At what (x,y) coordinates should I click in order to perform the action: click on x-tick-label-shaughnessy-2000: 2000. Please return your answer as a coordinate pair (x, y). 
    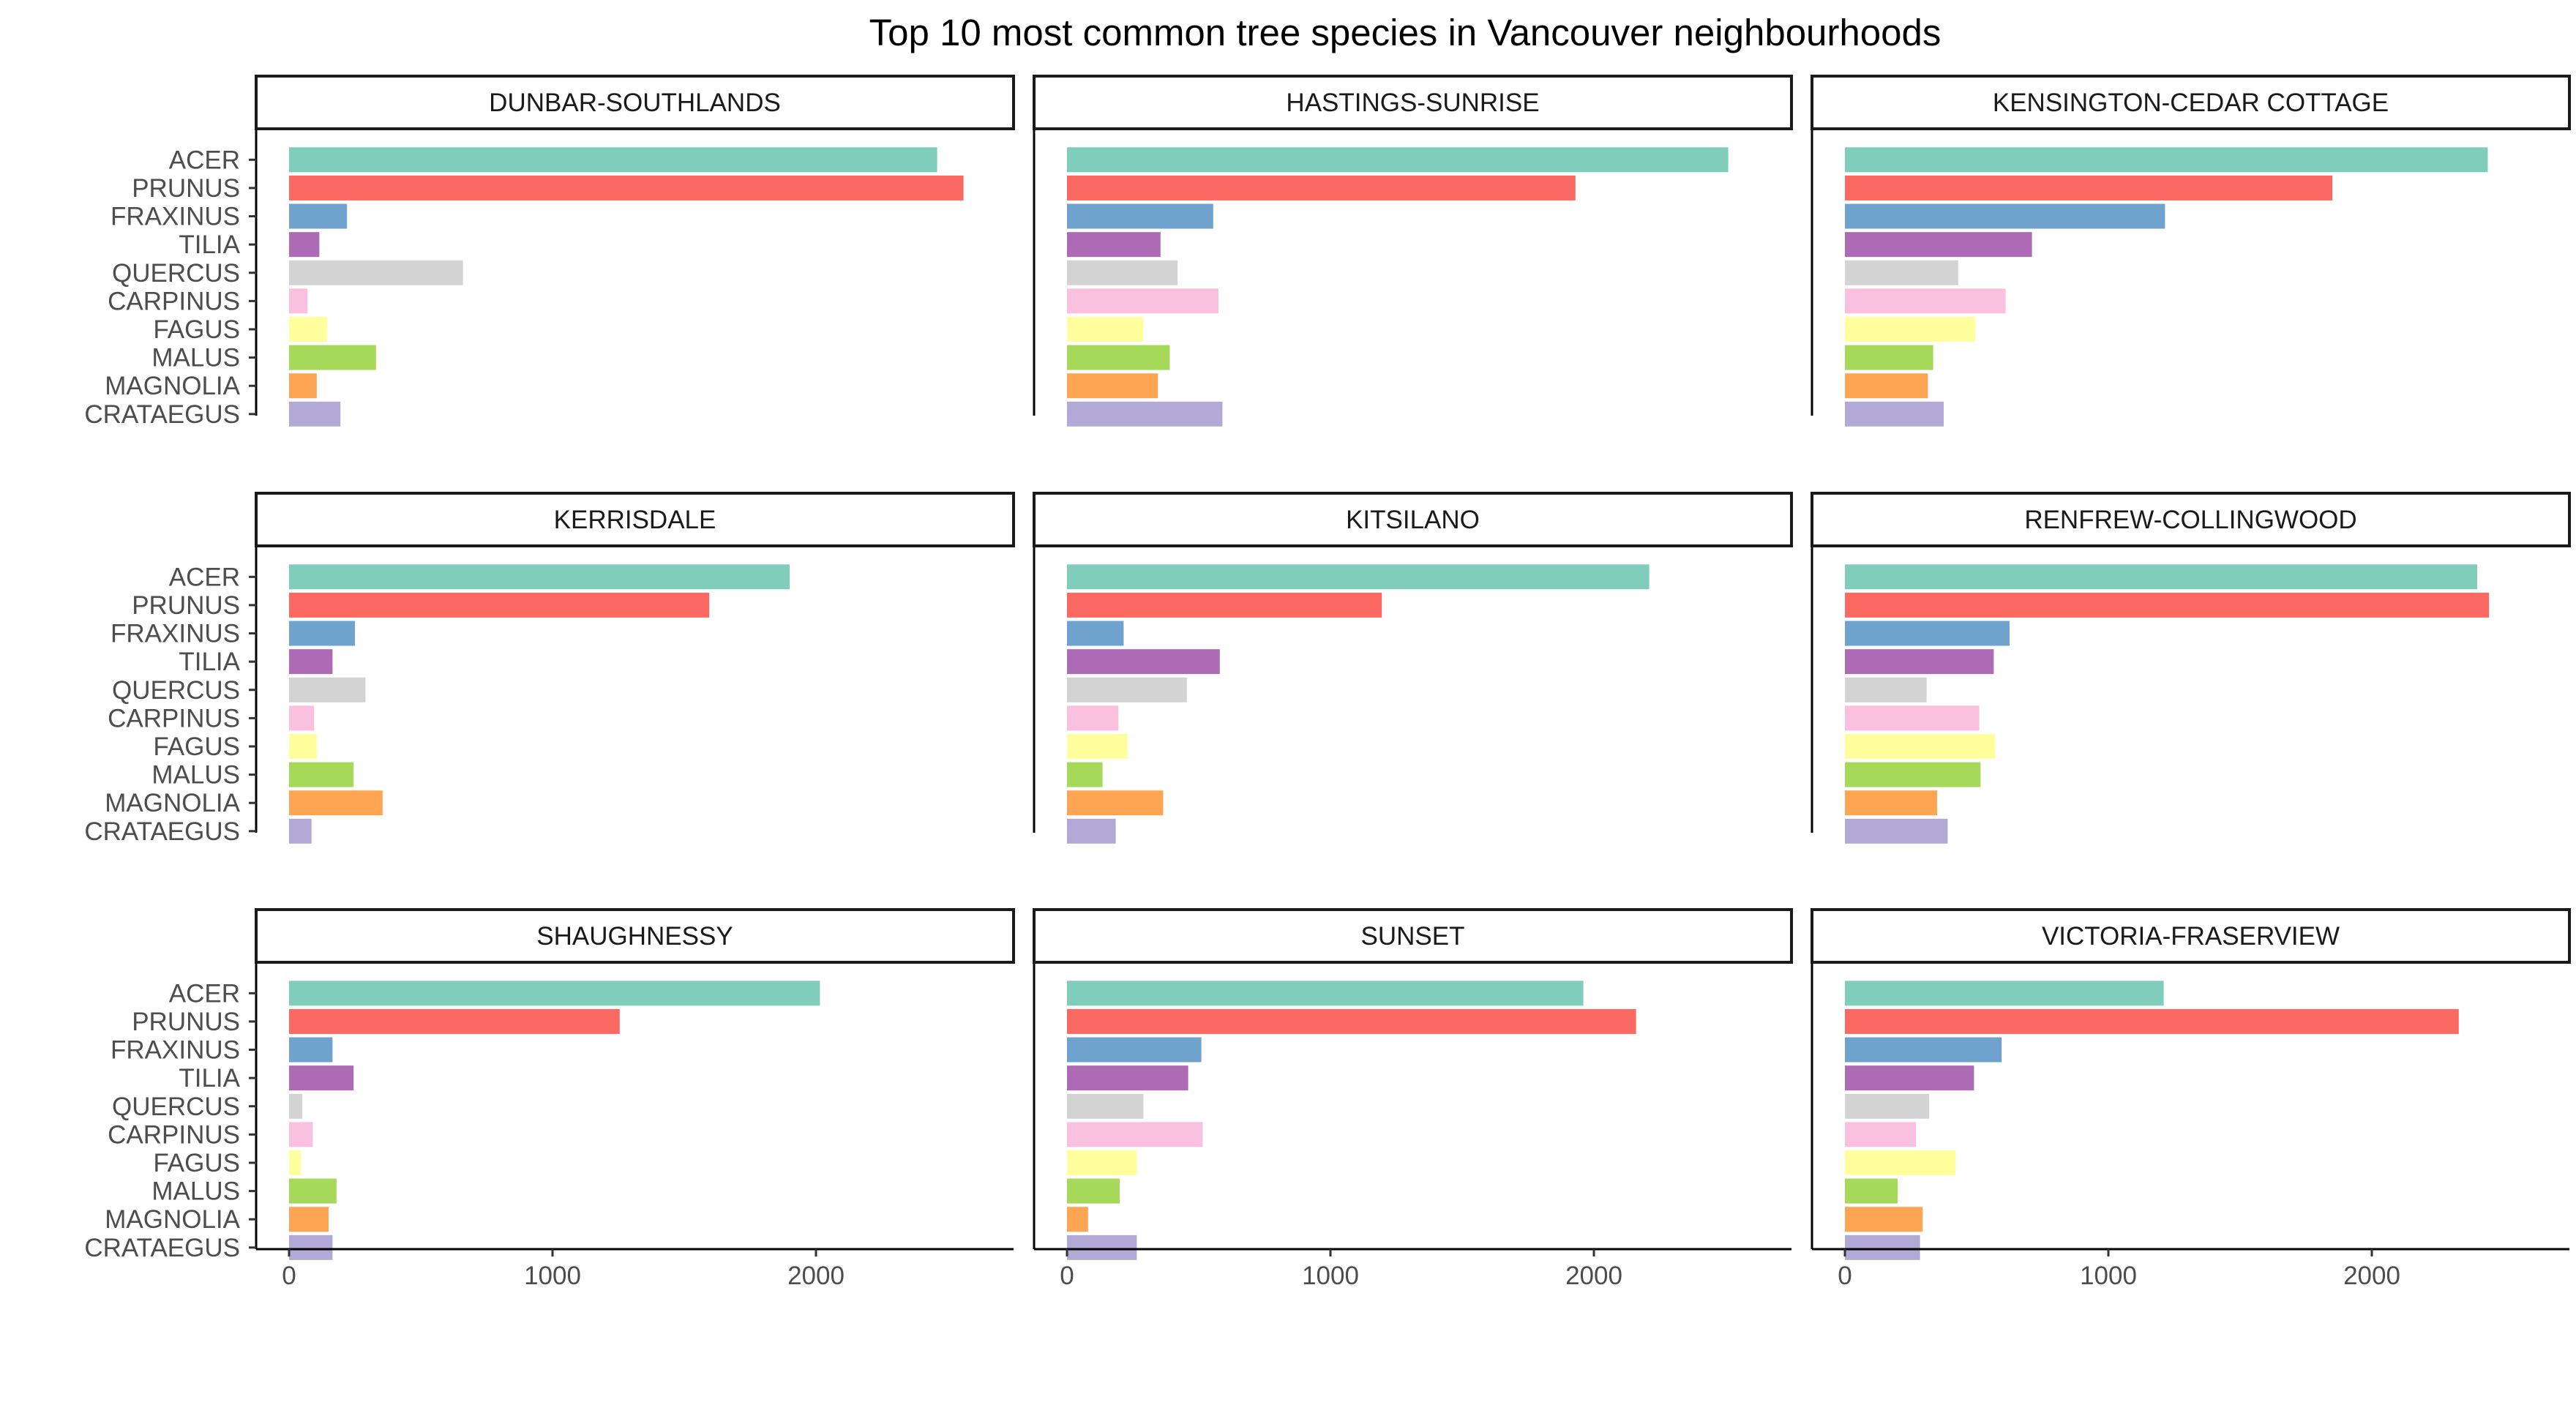
    Looking at the image, I should click on (816, 1276).